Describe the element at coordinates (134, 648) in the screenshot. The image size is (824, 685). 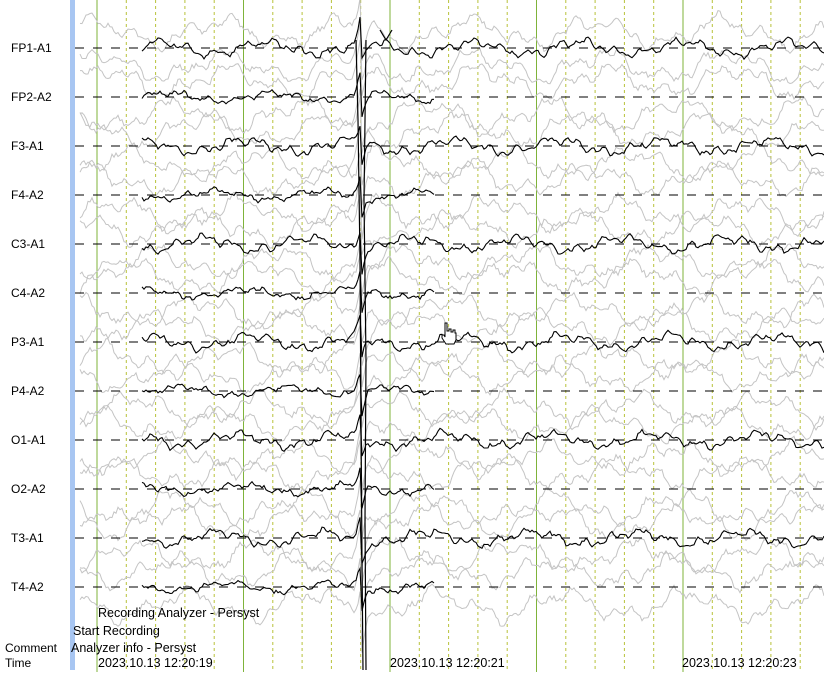
I see `annotation-analyzer-info: Analyzer info - Persyst` at that location.